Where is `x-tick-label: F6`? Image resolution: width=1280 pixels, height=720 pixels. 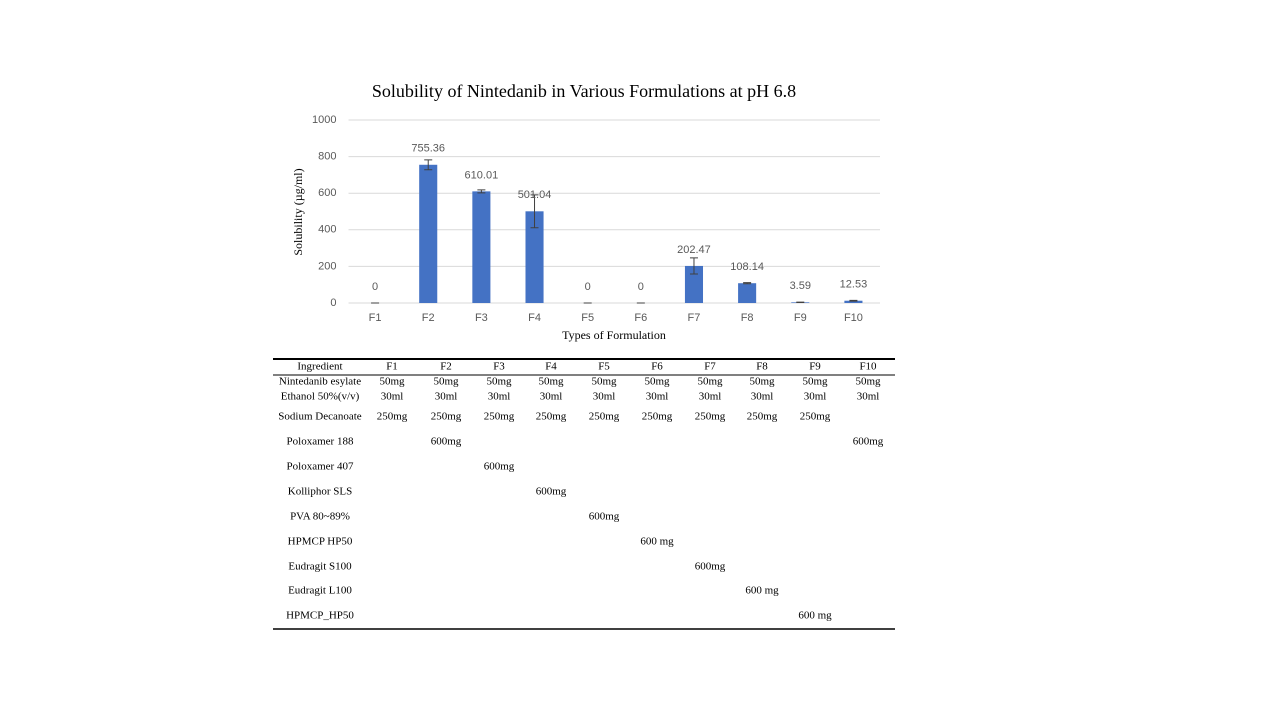 x-tick-label: F6 is located at coordinates (640, 318).